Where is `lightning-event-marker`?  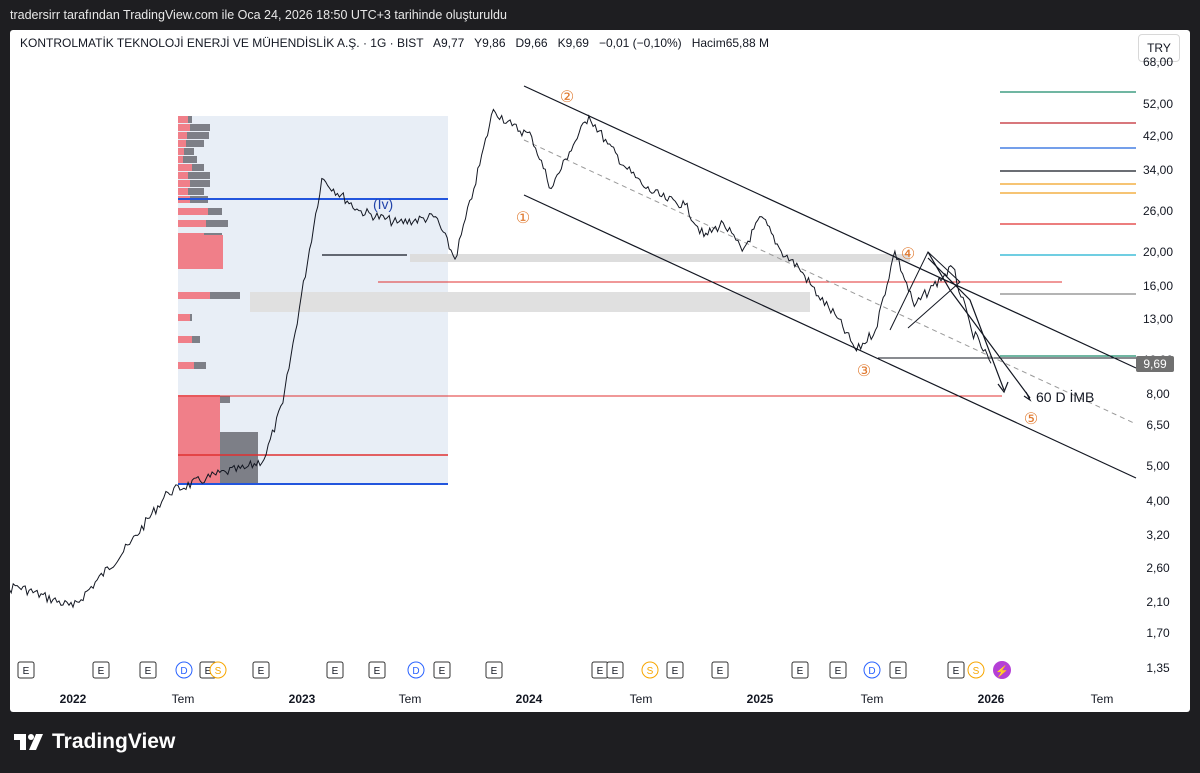 lightning-event-marker is located at coordinates (1002, 670).